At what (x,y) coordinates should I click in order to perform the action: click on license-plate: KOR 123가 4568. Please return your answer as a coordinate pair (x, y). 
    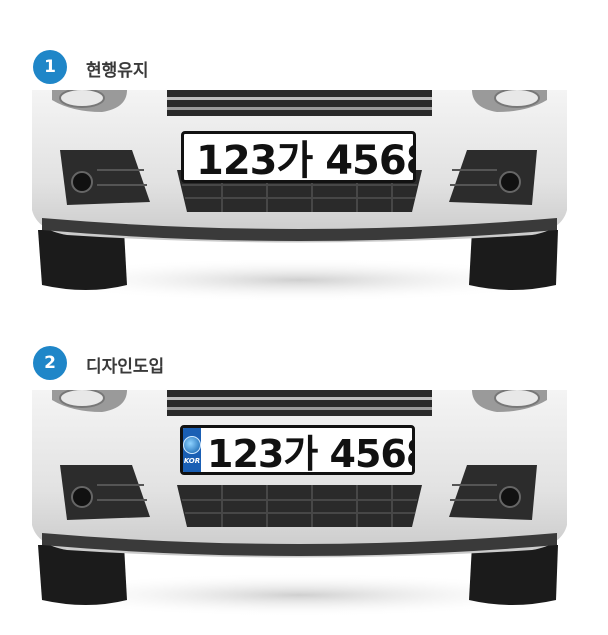
    Looking at the image, I should click on (297, 450).